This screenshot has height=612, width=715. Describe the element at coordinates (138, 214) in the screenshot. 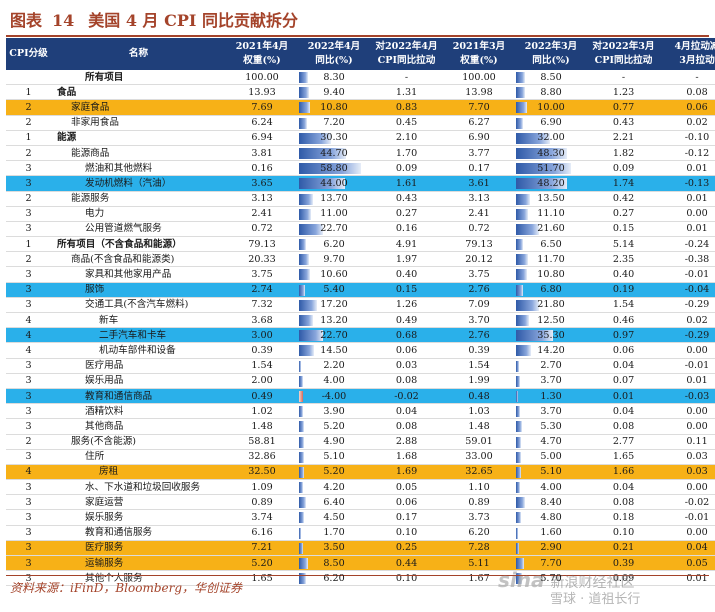

I see `item-name: 电力` at that location.